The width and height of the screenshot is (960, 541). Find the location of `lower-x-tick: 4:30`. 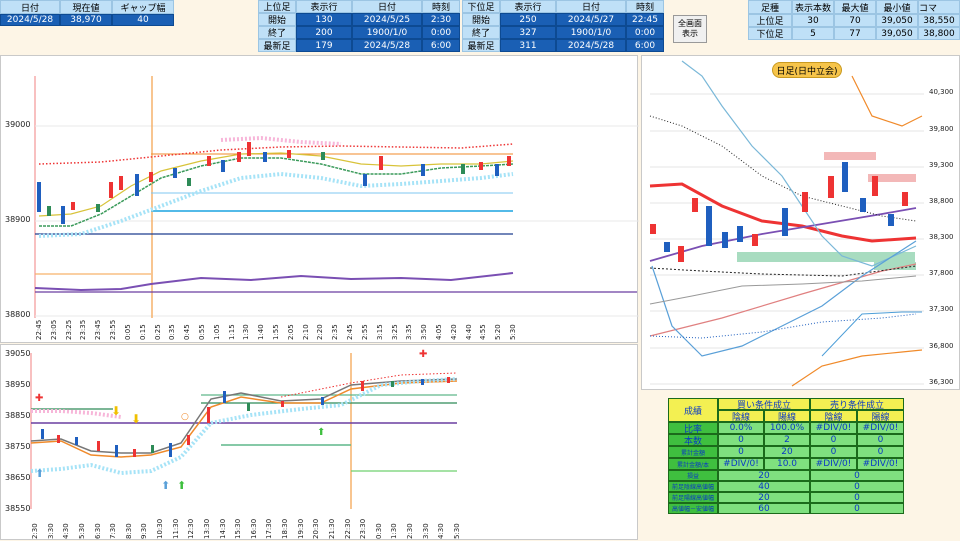

lower-x-tick: 4:30 is located at coordinates (441, 531).